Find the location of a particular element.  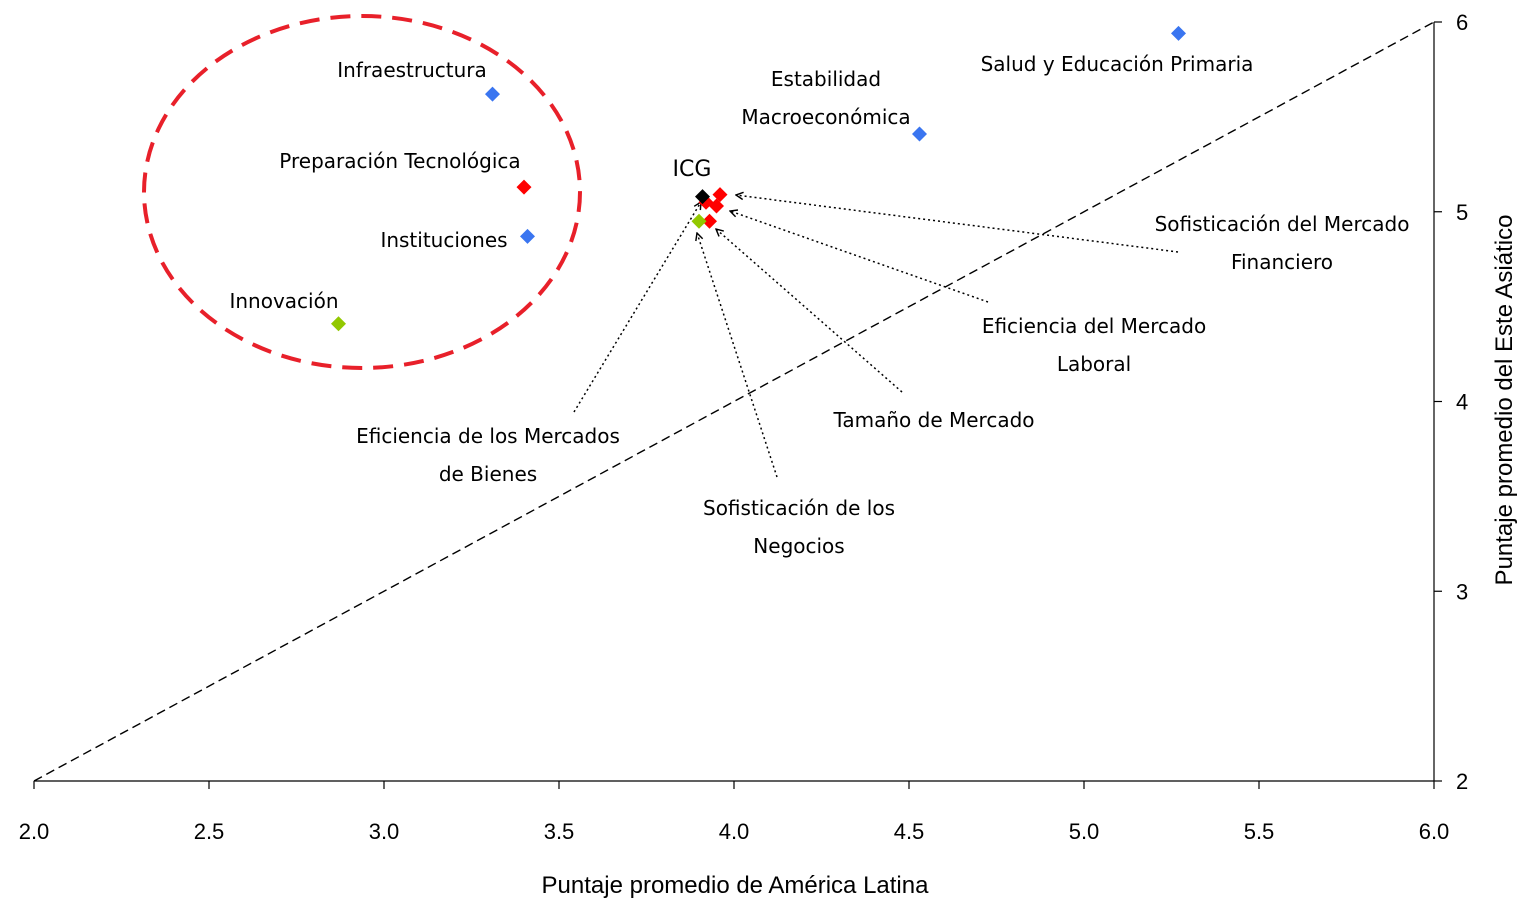

highlight-ellipse is located at coordinates (362, 192).